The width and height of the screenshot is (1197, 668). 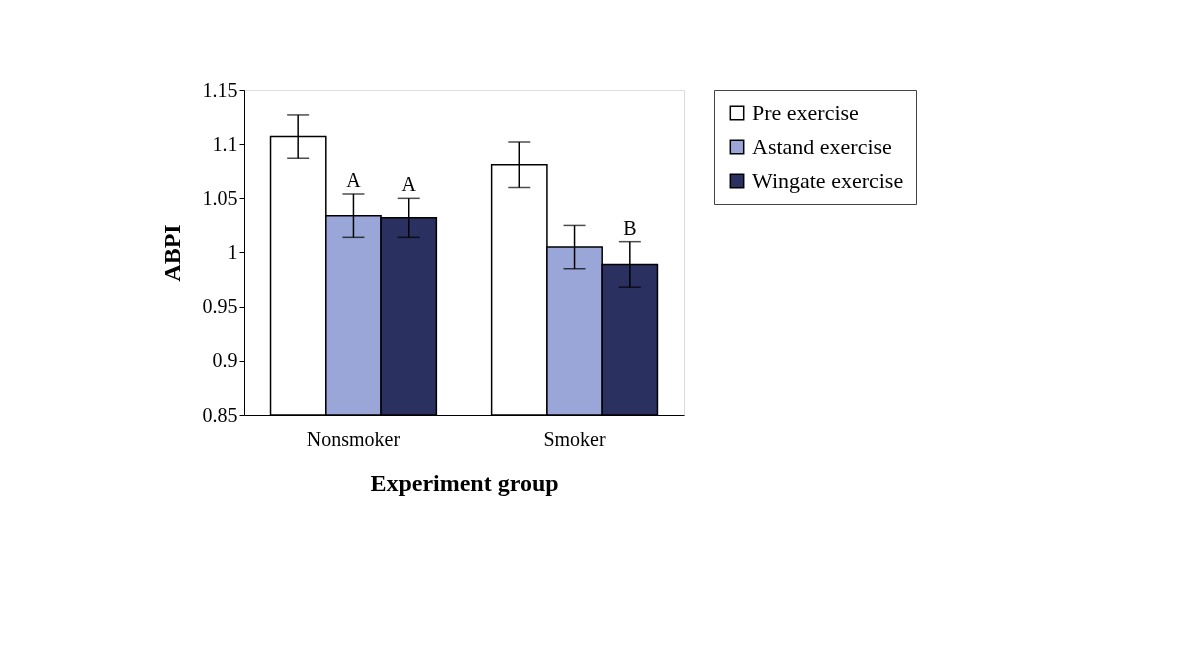 I want to click on legend-label: Wingate exercise, so click(x=828, y=180).